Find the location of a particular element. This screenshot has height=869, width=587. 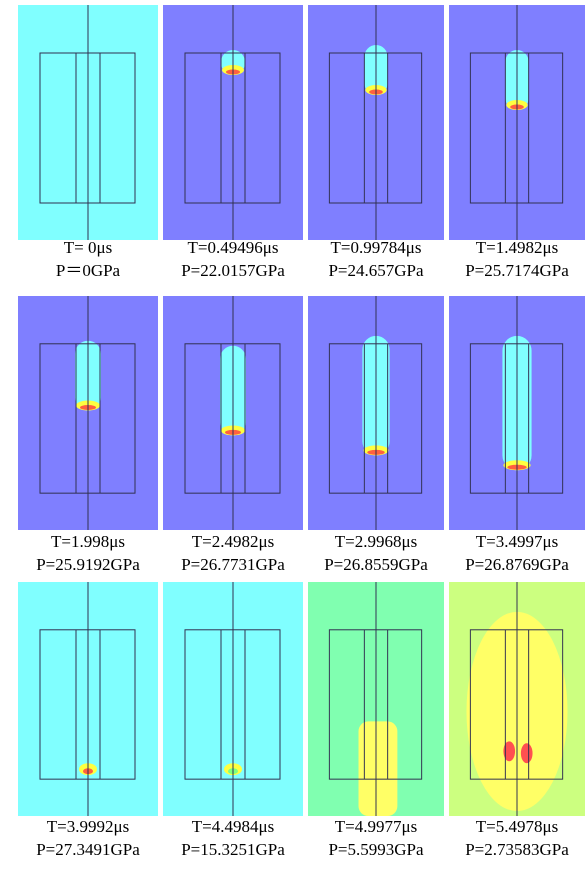

time-label: T=2.4982μs is located at coordinates (233, 541).